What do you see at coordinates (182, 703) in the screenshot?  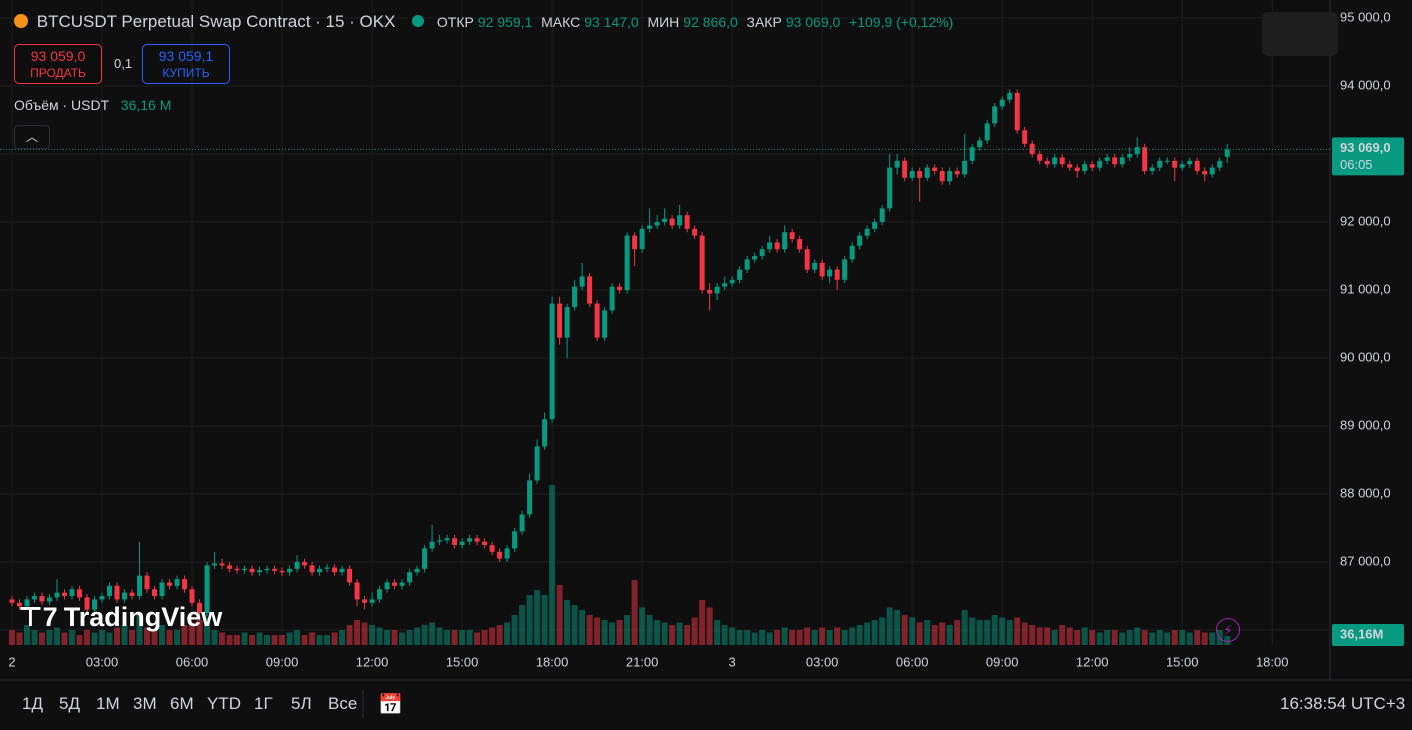 I see `range-button: 6М` at bounding box center [182, 703].